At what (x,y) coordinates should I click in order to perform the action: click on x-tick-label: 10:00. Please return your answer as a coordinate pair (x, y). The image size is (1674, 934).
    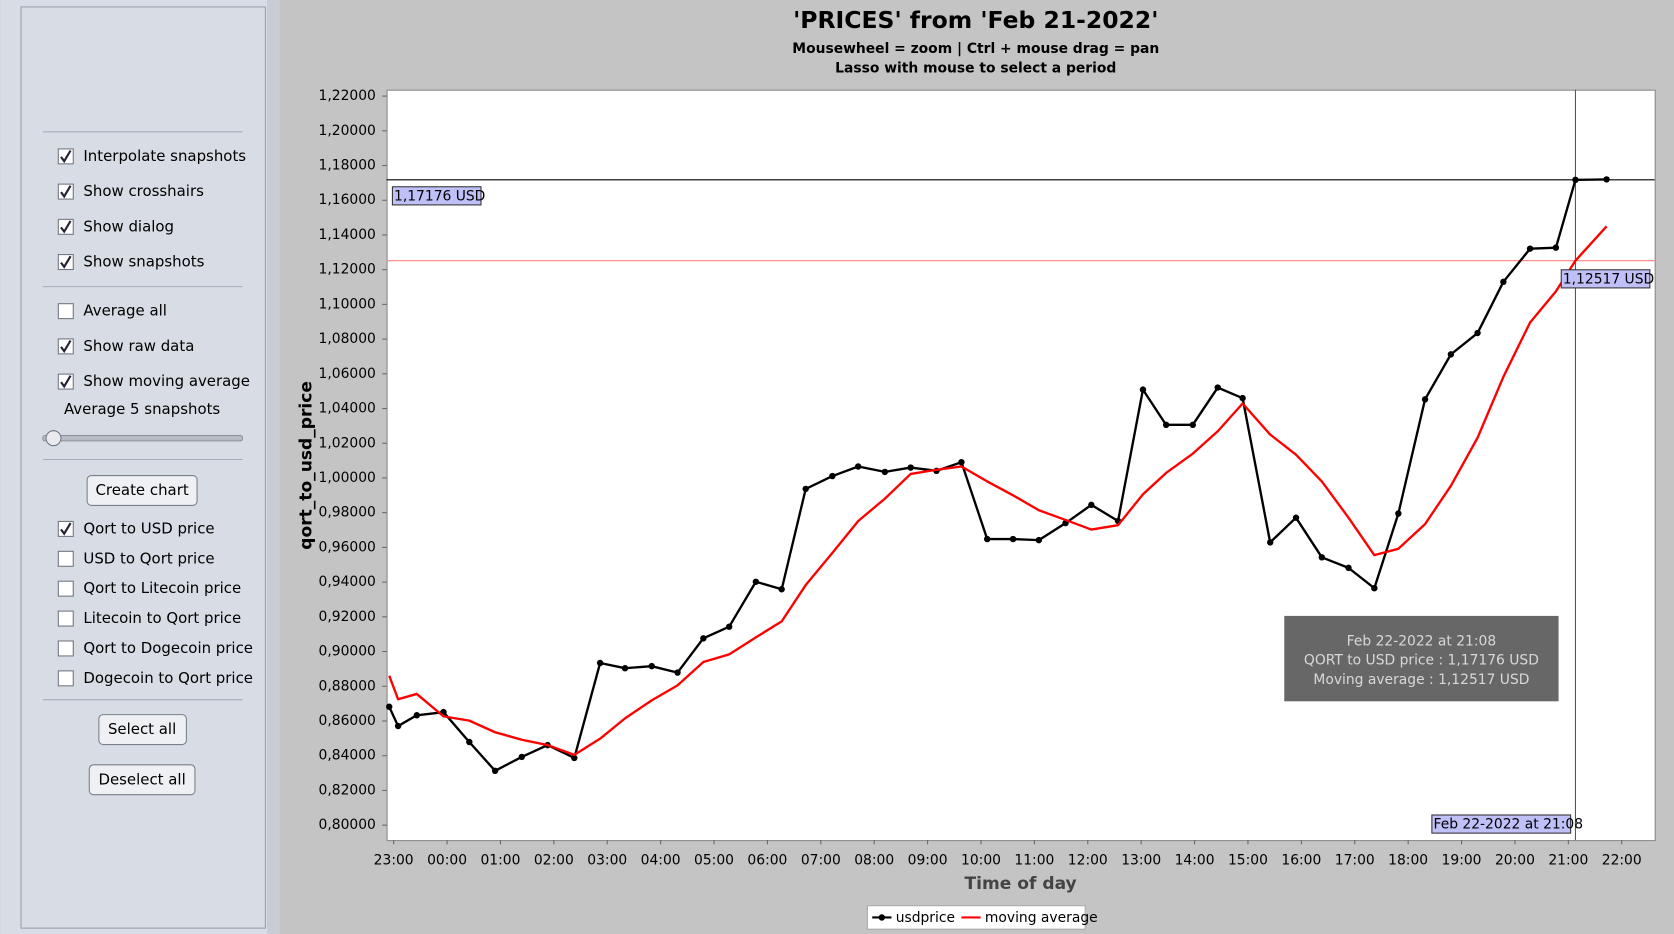
    Looking at the image, I should click on (981, 860).